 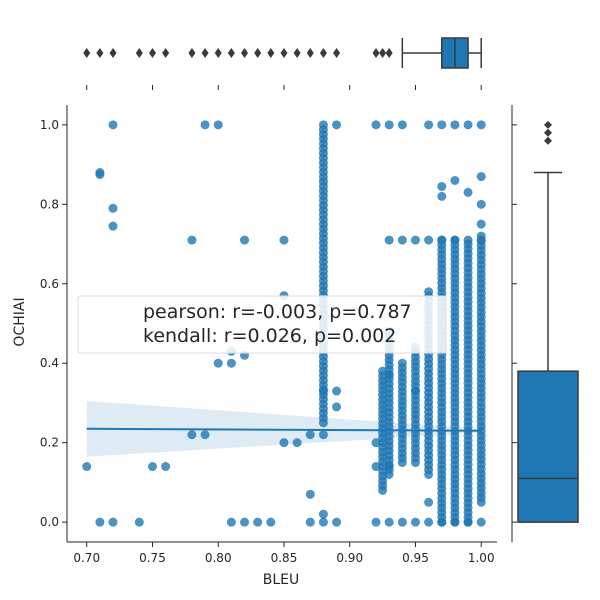 I want to click on x-tick-label: 1.00, so click(x=481, y=558).